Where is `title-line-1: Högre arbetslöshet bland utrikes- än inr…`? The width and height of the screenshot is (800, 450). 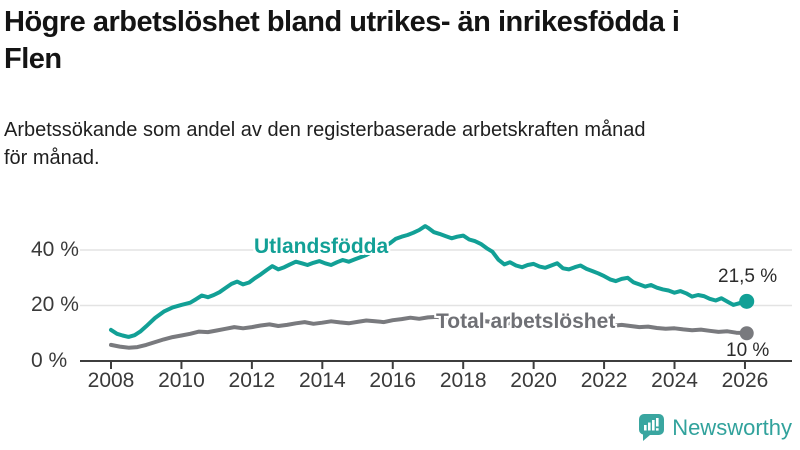
title-line-1: Högre arbetslöshet bland utrikes- än inr… is located at coordinates (342, 22).